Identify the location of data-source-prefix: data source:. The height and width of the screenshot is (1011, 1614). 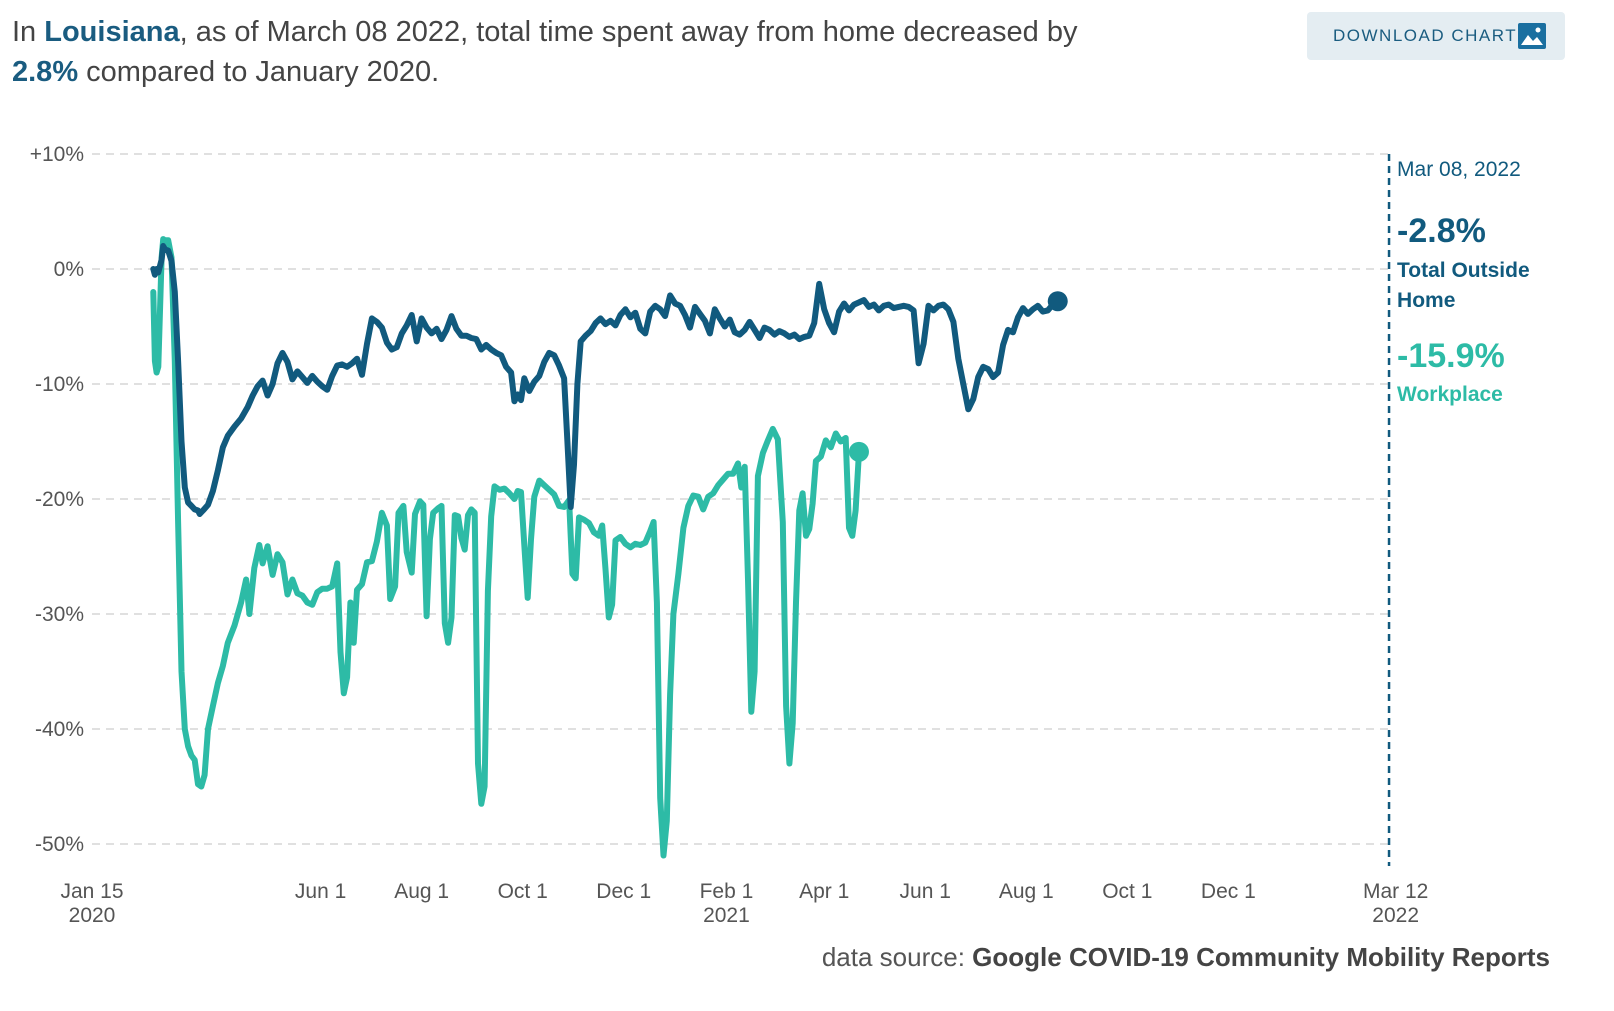
(893, 957).